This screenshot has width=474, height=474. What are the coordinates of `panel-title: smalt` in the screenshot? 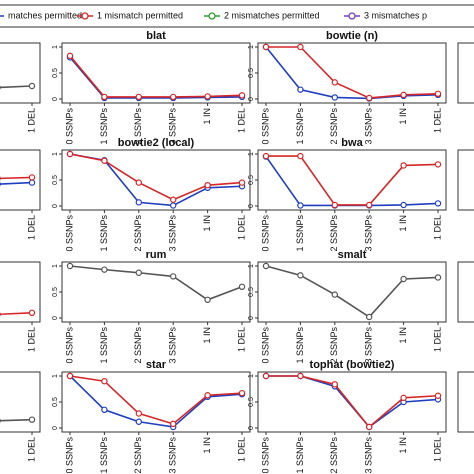 It's located at (352, 255).